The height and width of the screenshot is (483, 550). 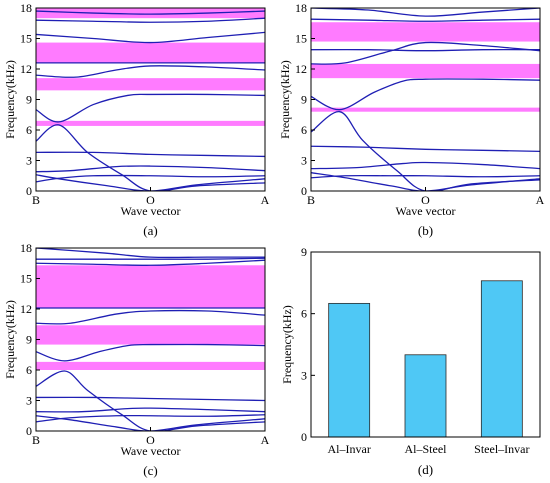 I want to click on x-tick-label: Al–Invar, so click(x=349, y=449).